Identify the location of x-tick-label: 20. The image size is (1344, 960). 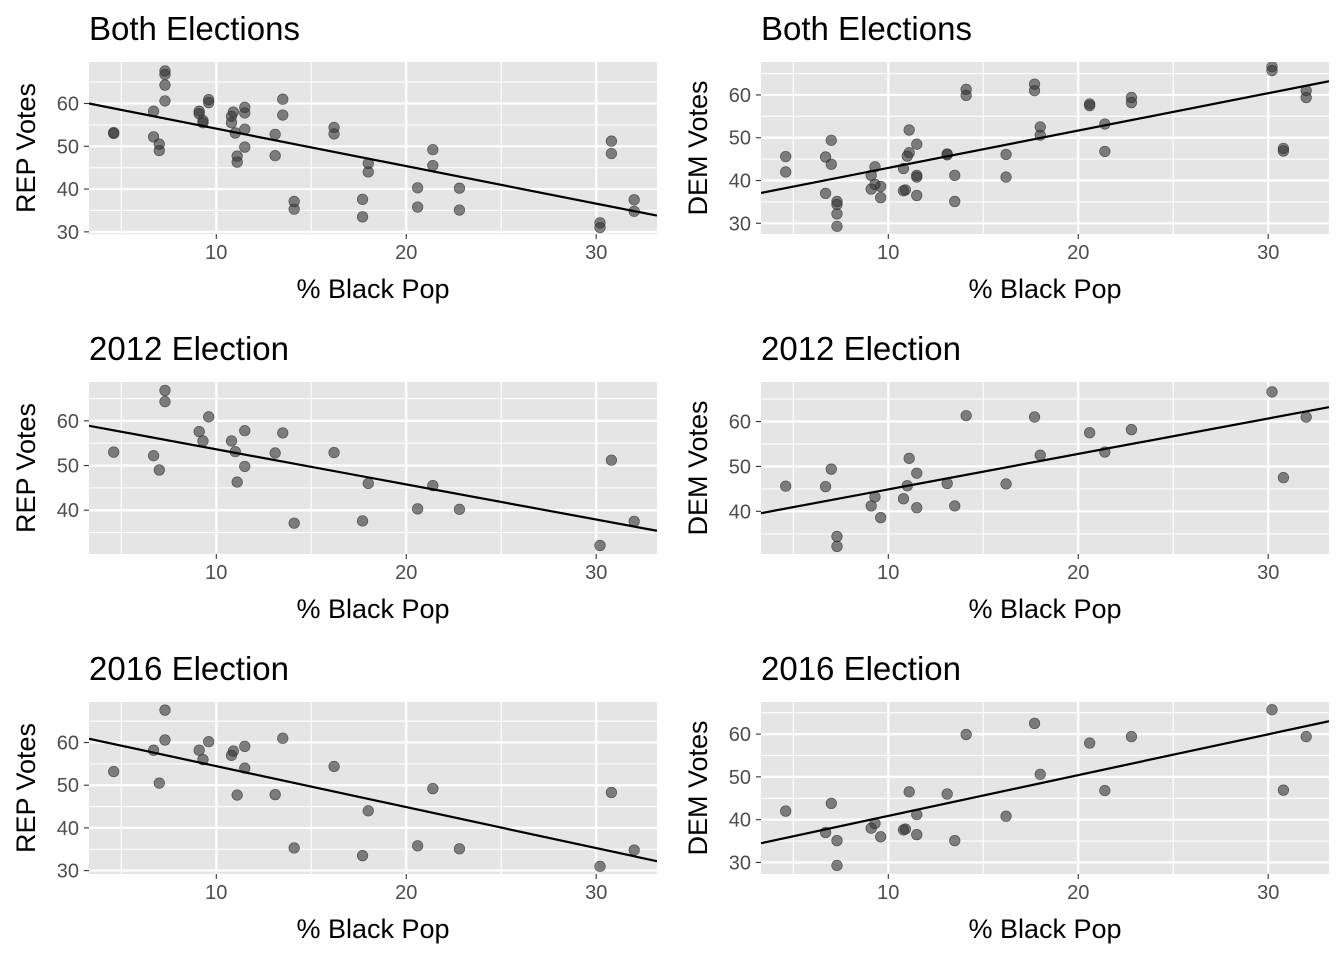
(406, 253).